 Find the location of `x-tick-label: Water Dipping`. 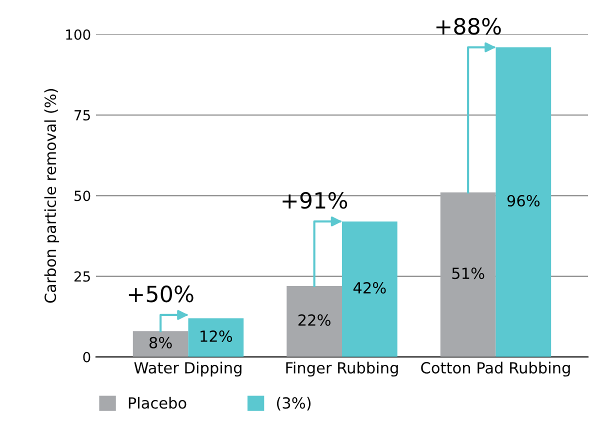

x-tick-label: Water Dipping is located at coordinates (188, 369).